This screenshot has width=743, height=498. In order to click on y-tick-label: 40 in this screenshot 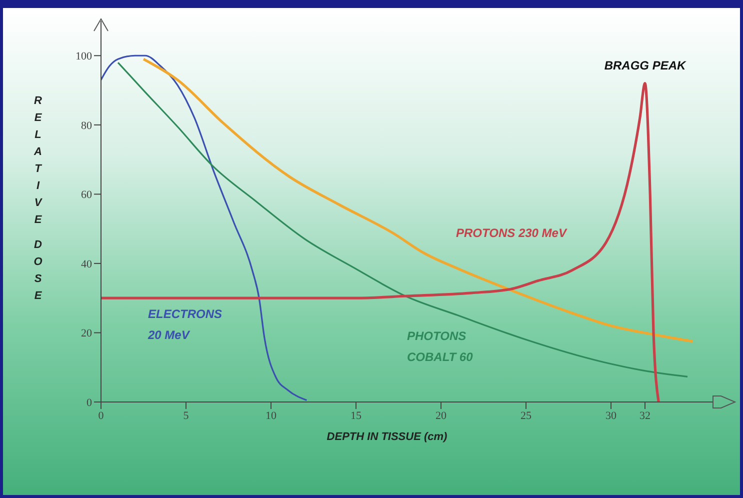, I will do `click(86, 264)`.